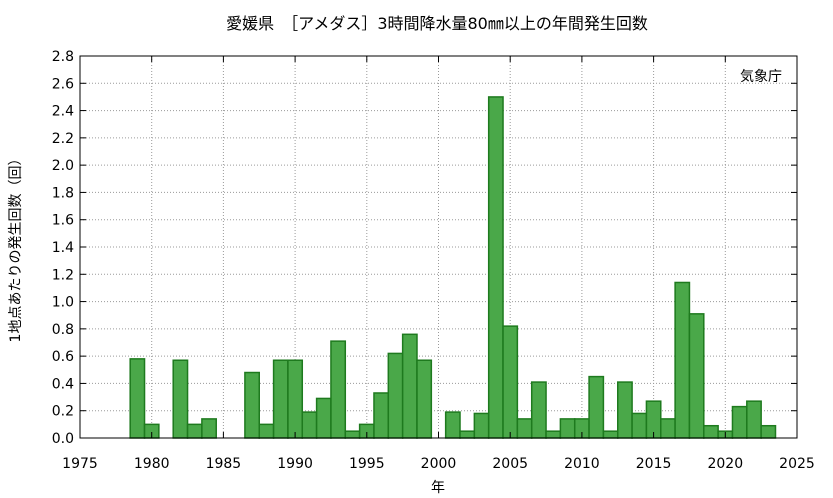 This screenshot has width=833, height=498. I want to click on y-tick-label: 1.8, so click(63, 193).